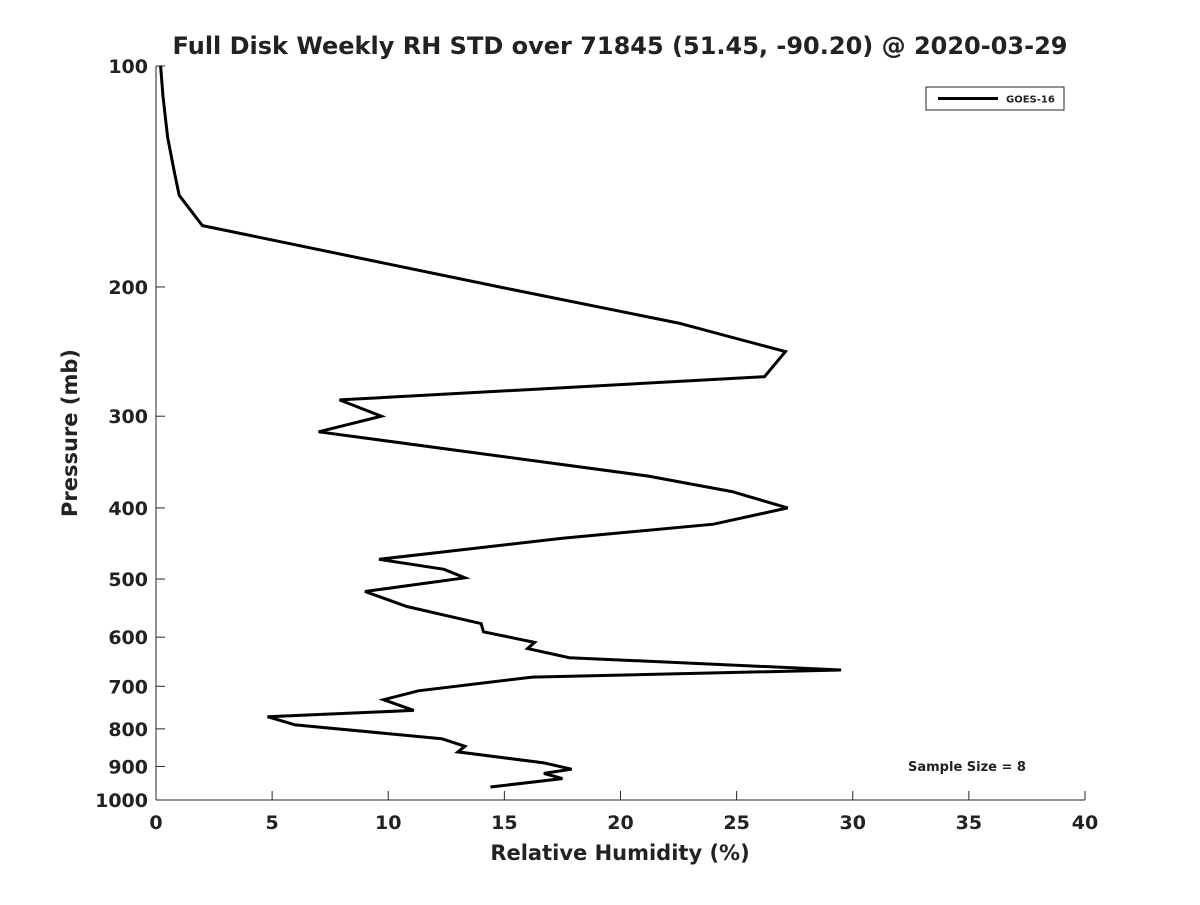 The image size is (1200, 905). Describe the element at coordinates (128, 67) in the screenshot. I see `y-tick-label: 100` at that location.